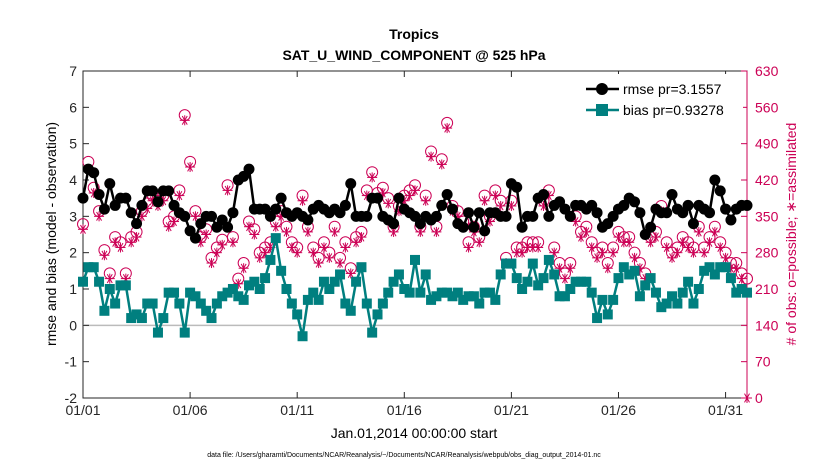  Describe the element at coordinates (73, 325) in the screenshot. I see `y-tick-label: 0` at that location.